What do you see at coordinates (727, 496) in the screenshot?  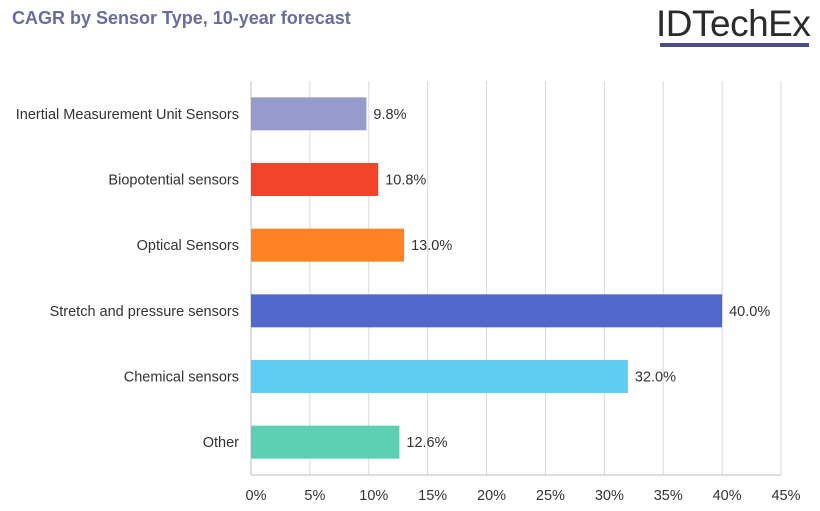 I see `x-tick-label: 40%` at bounding box center [727, 496].